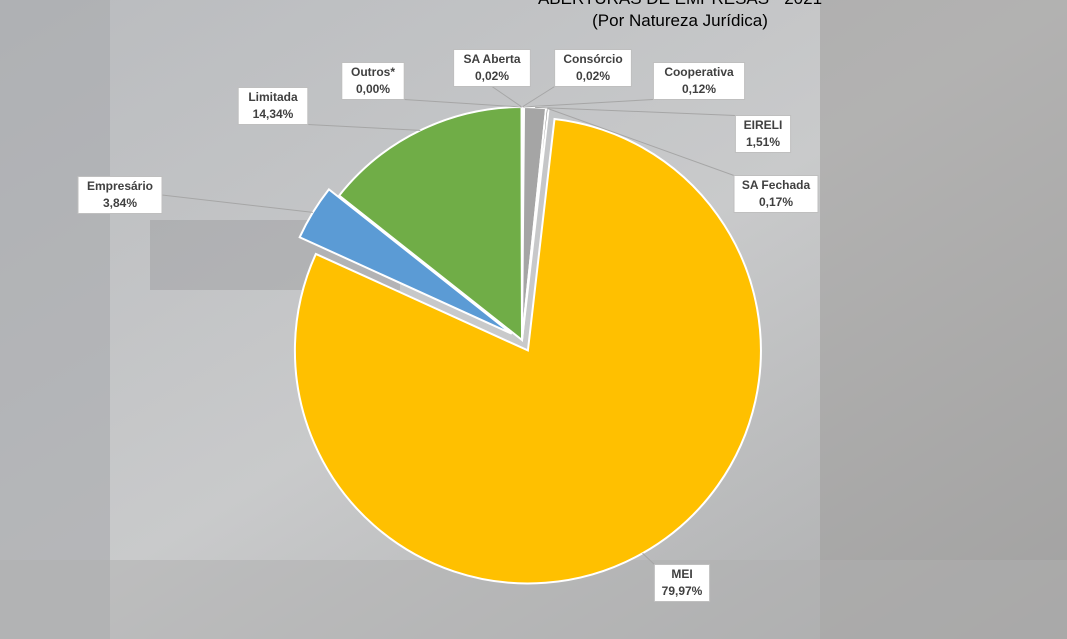 This screenshot has height=639, width=1067. I want to click on label-value: 1,51%, so click(763, 142).